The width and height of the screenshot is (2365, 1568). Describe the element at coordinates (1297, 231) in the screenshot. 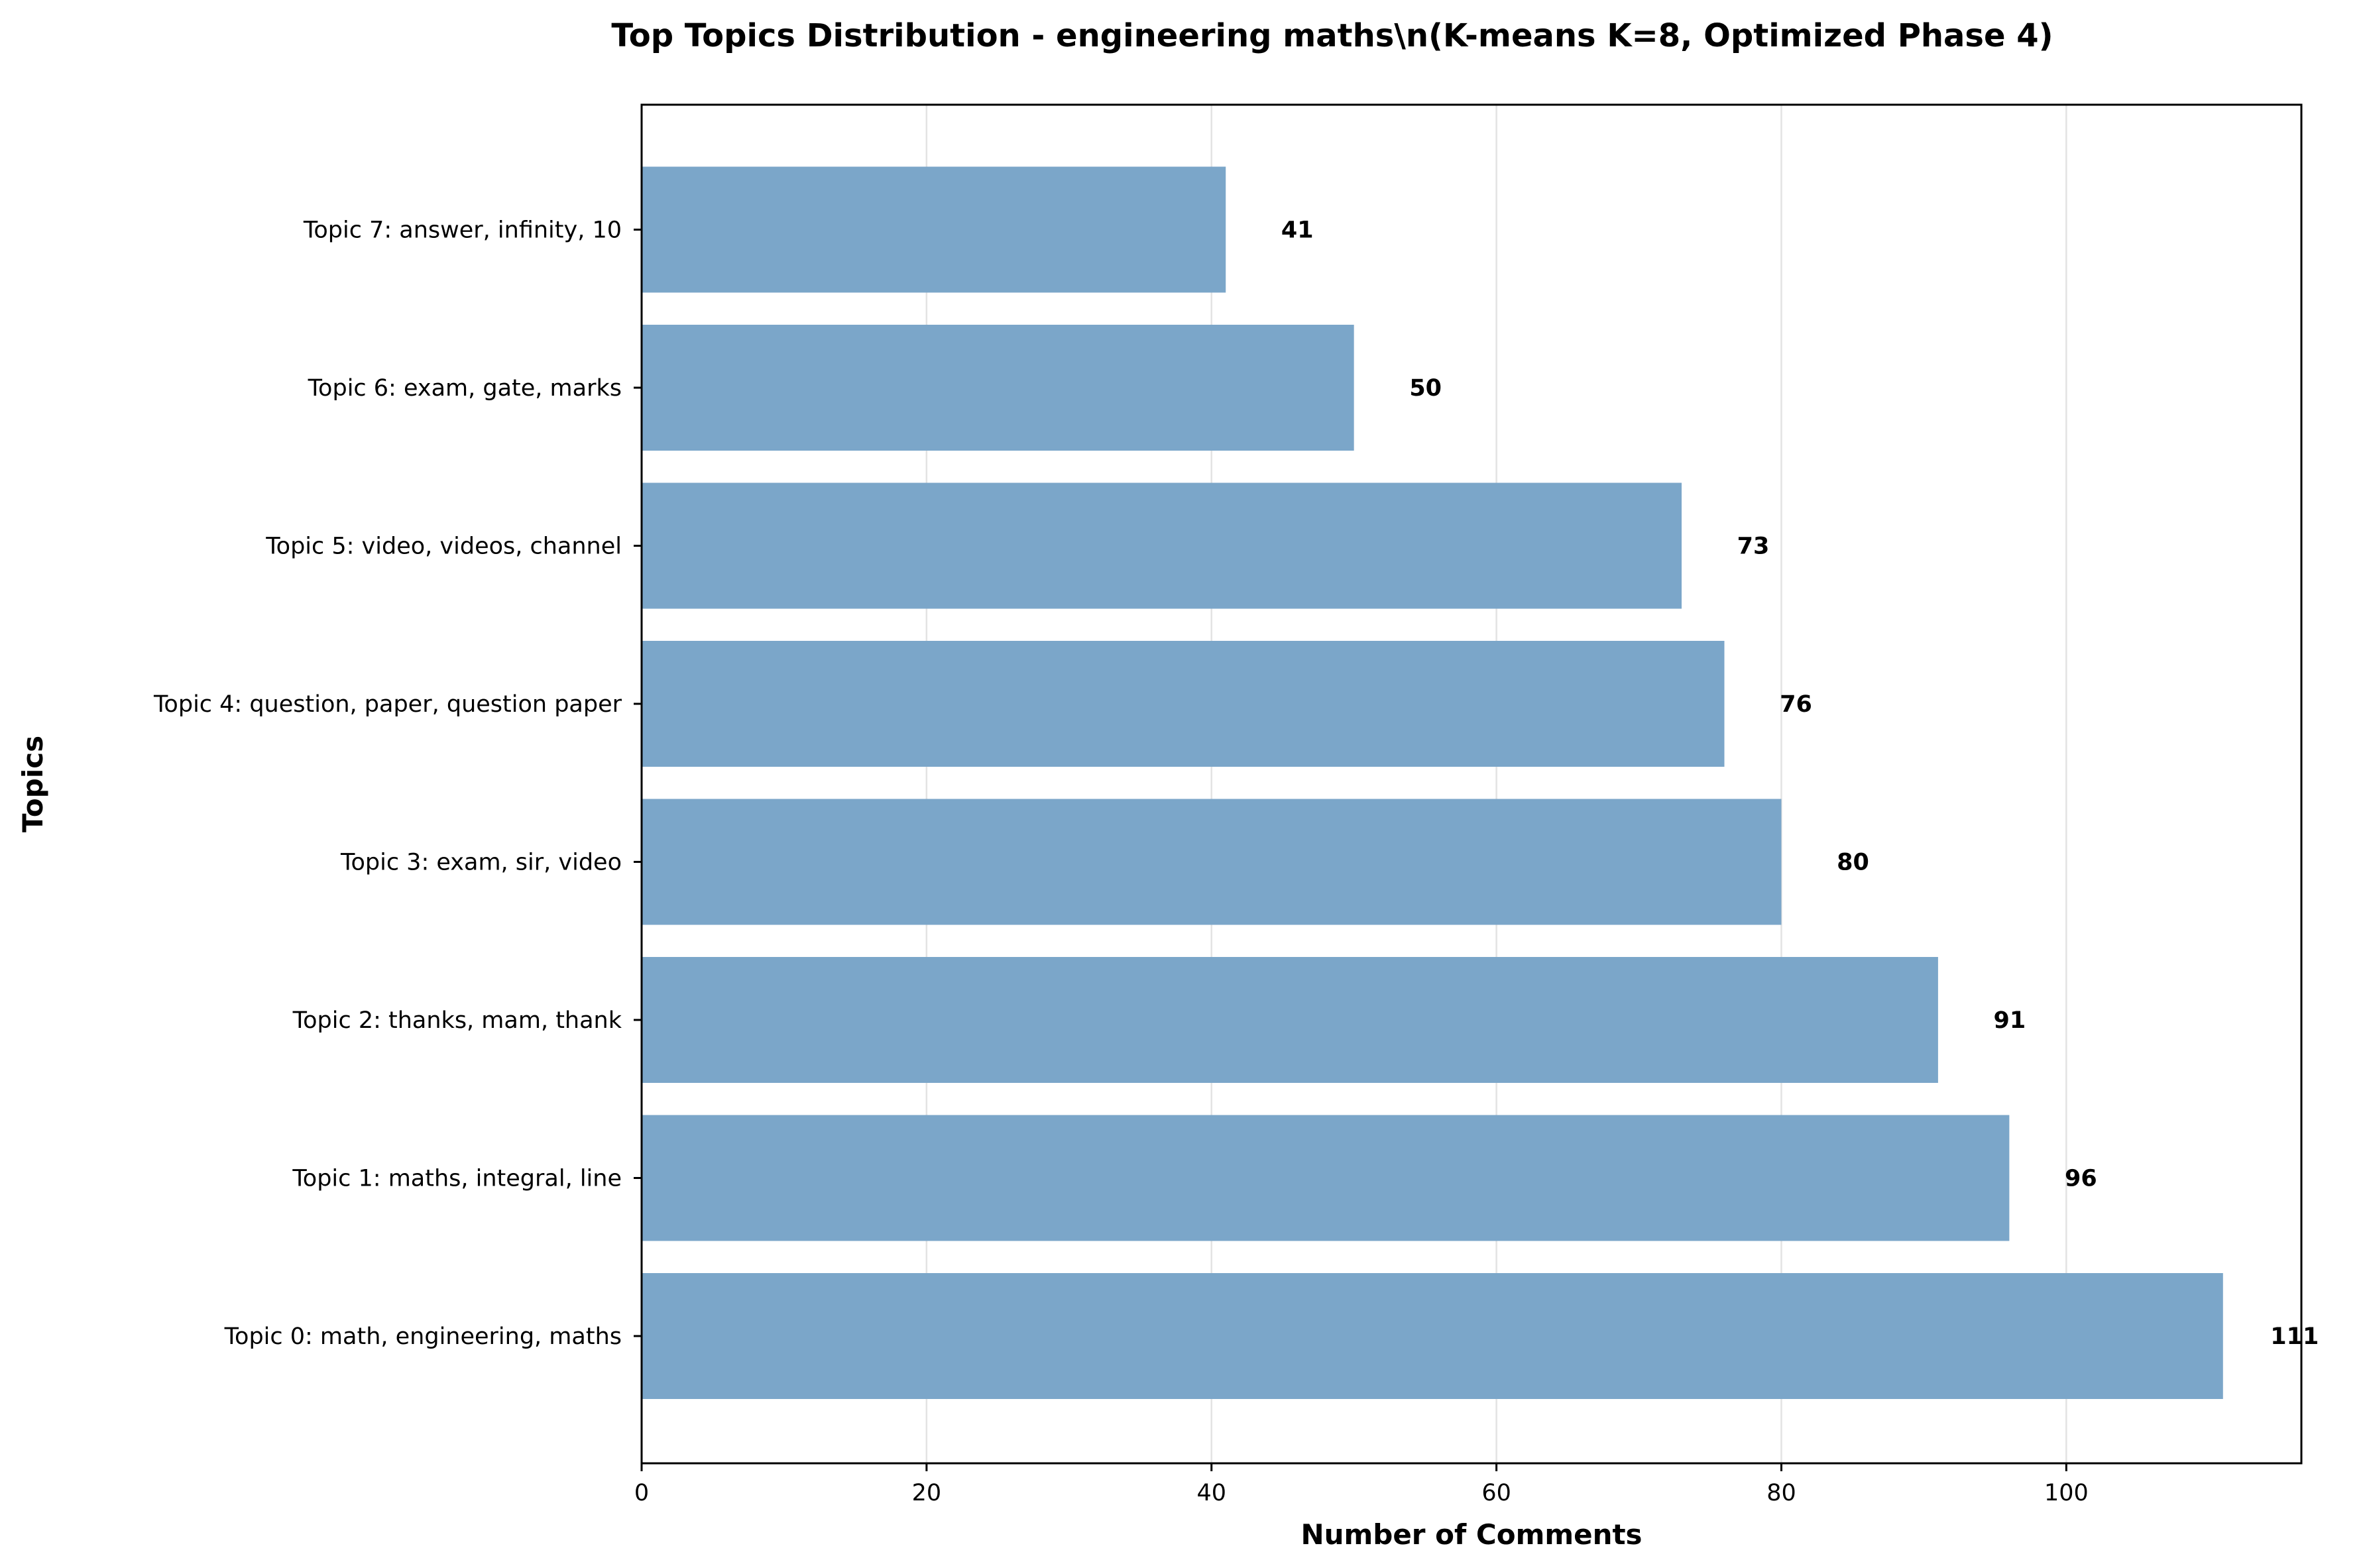

I see `bar-value-label: 41` at that location.